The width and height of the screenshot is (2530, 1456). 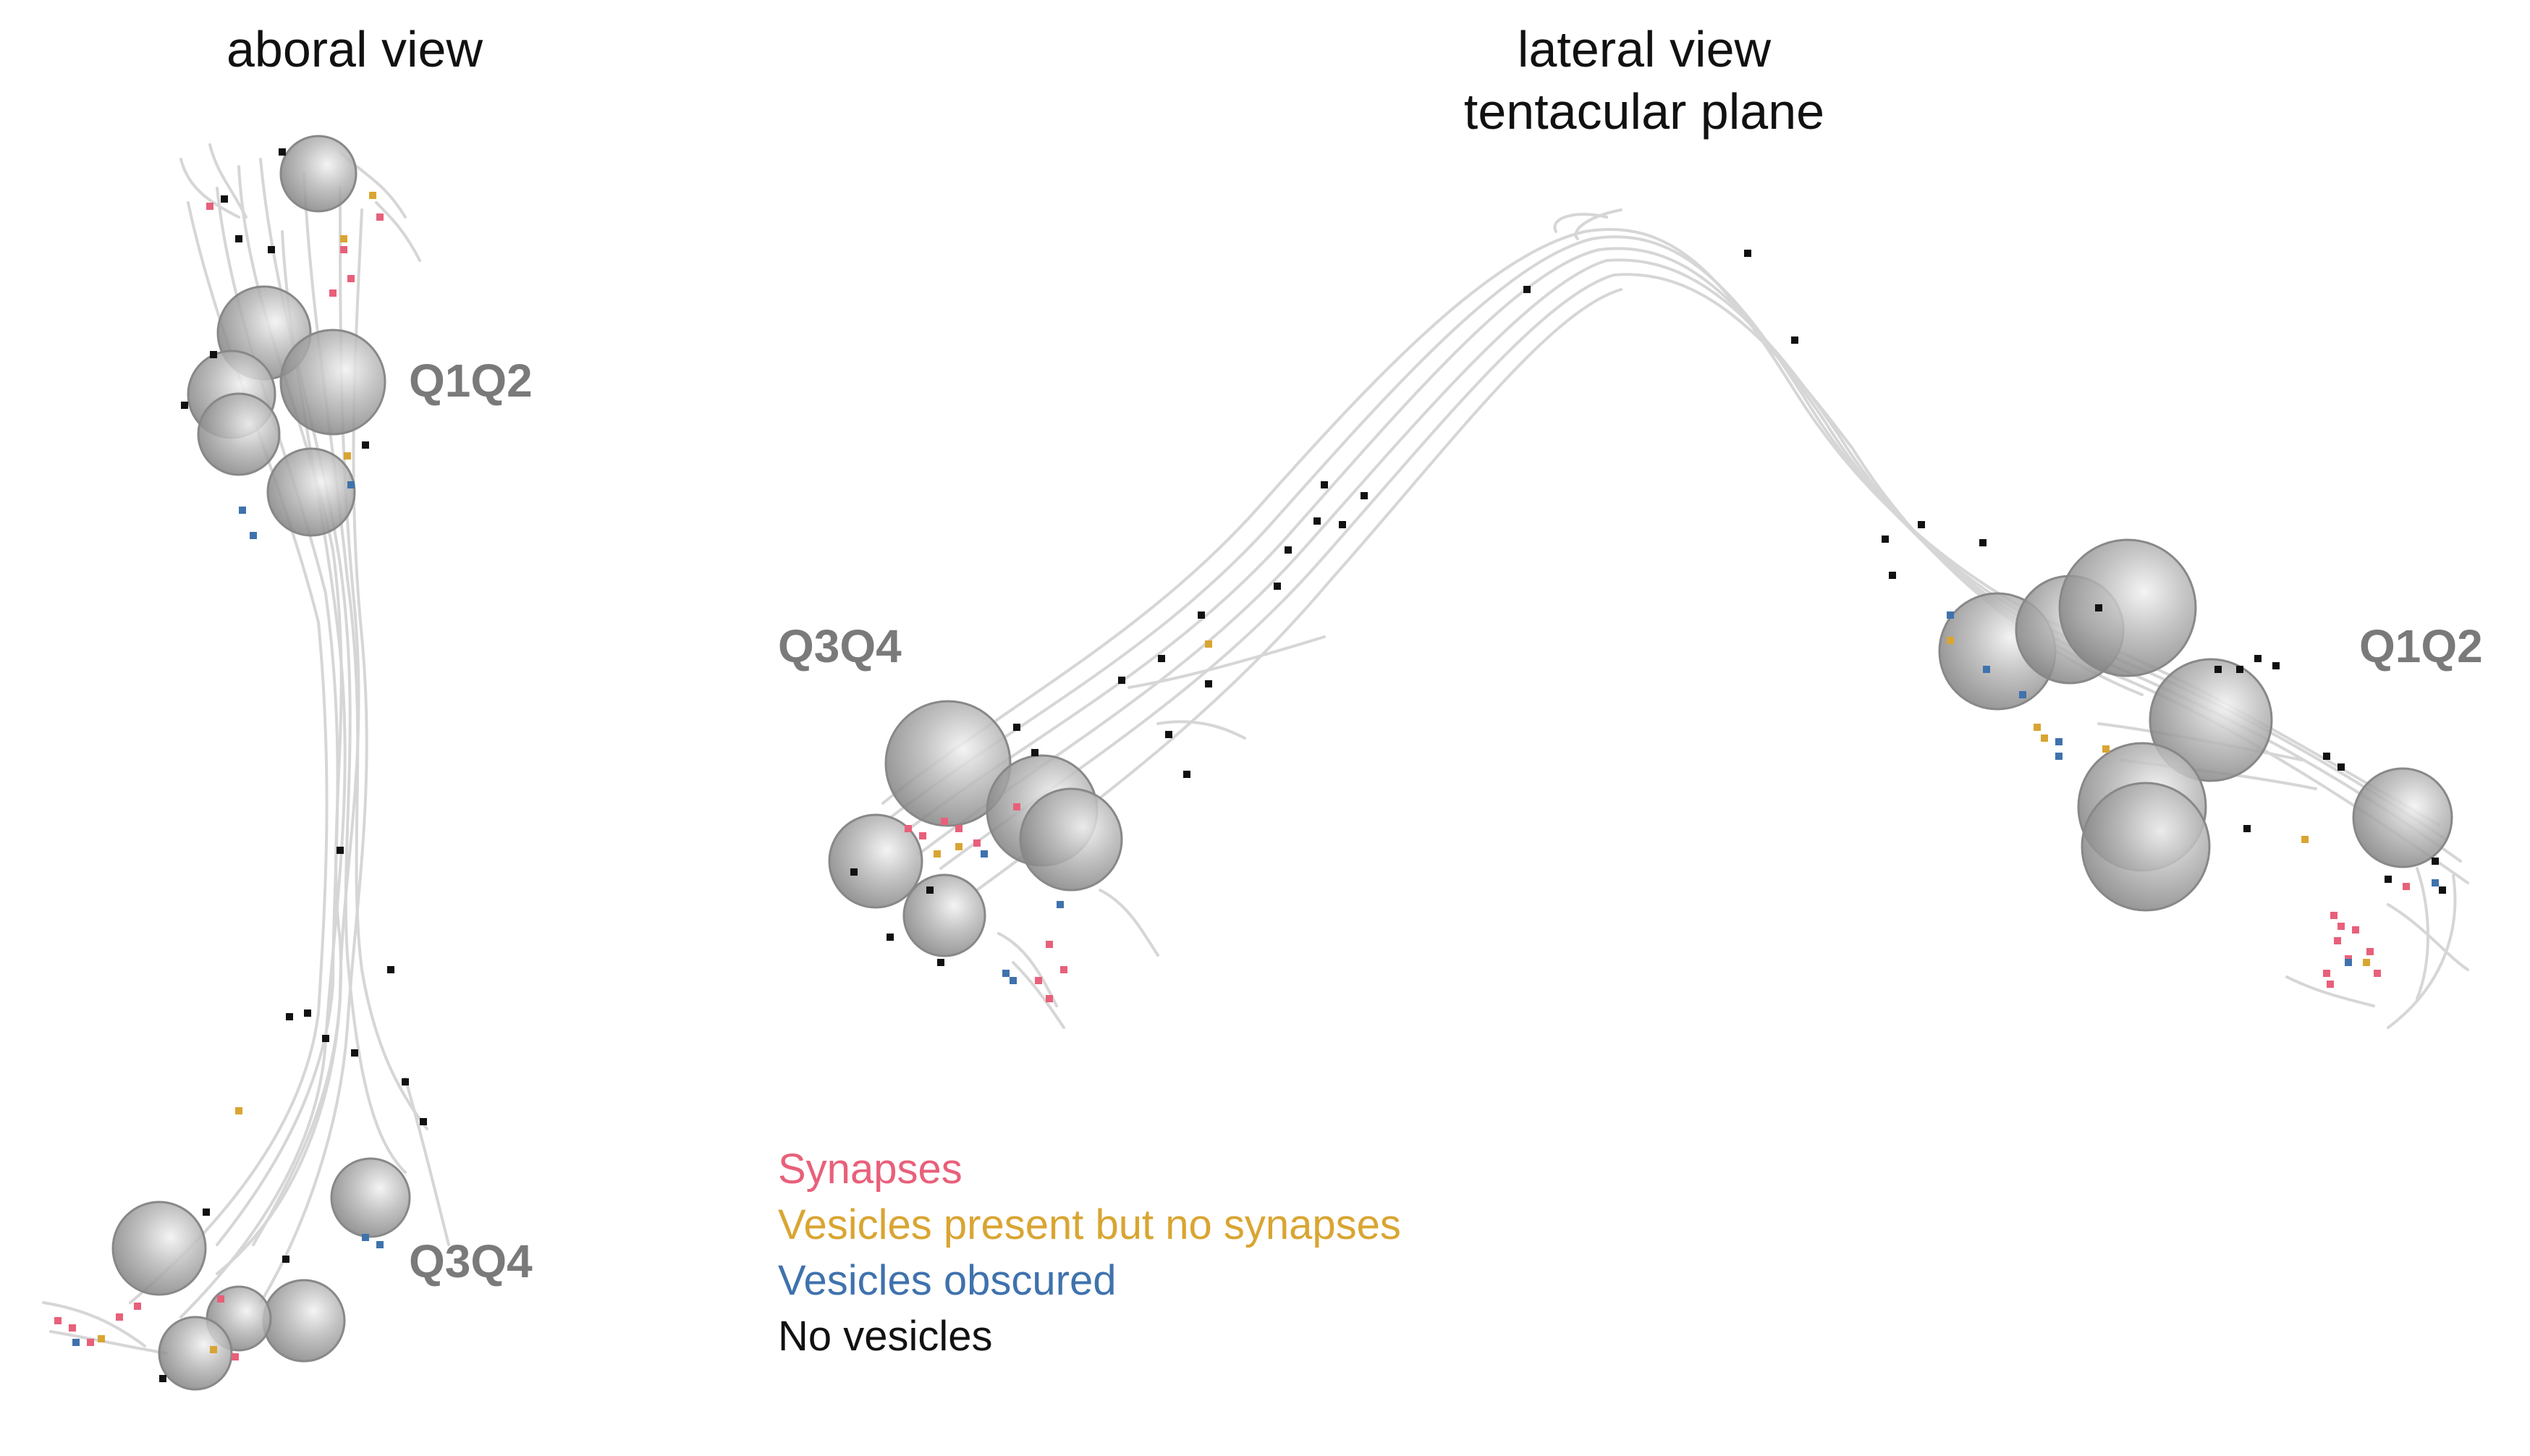 I want to click on aboral-vesicle-present-markers, so click(x=237, y=772).